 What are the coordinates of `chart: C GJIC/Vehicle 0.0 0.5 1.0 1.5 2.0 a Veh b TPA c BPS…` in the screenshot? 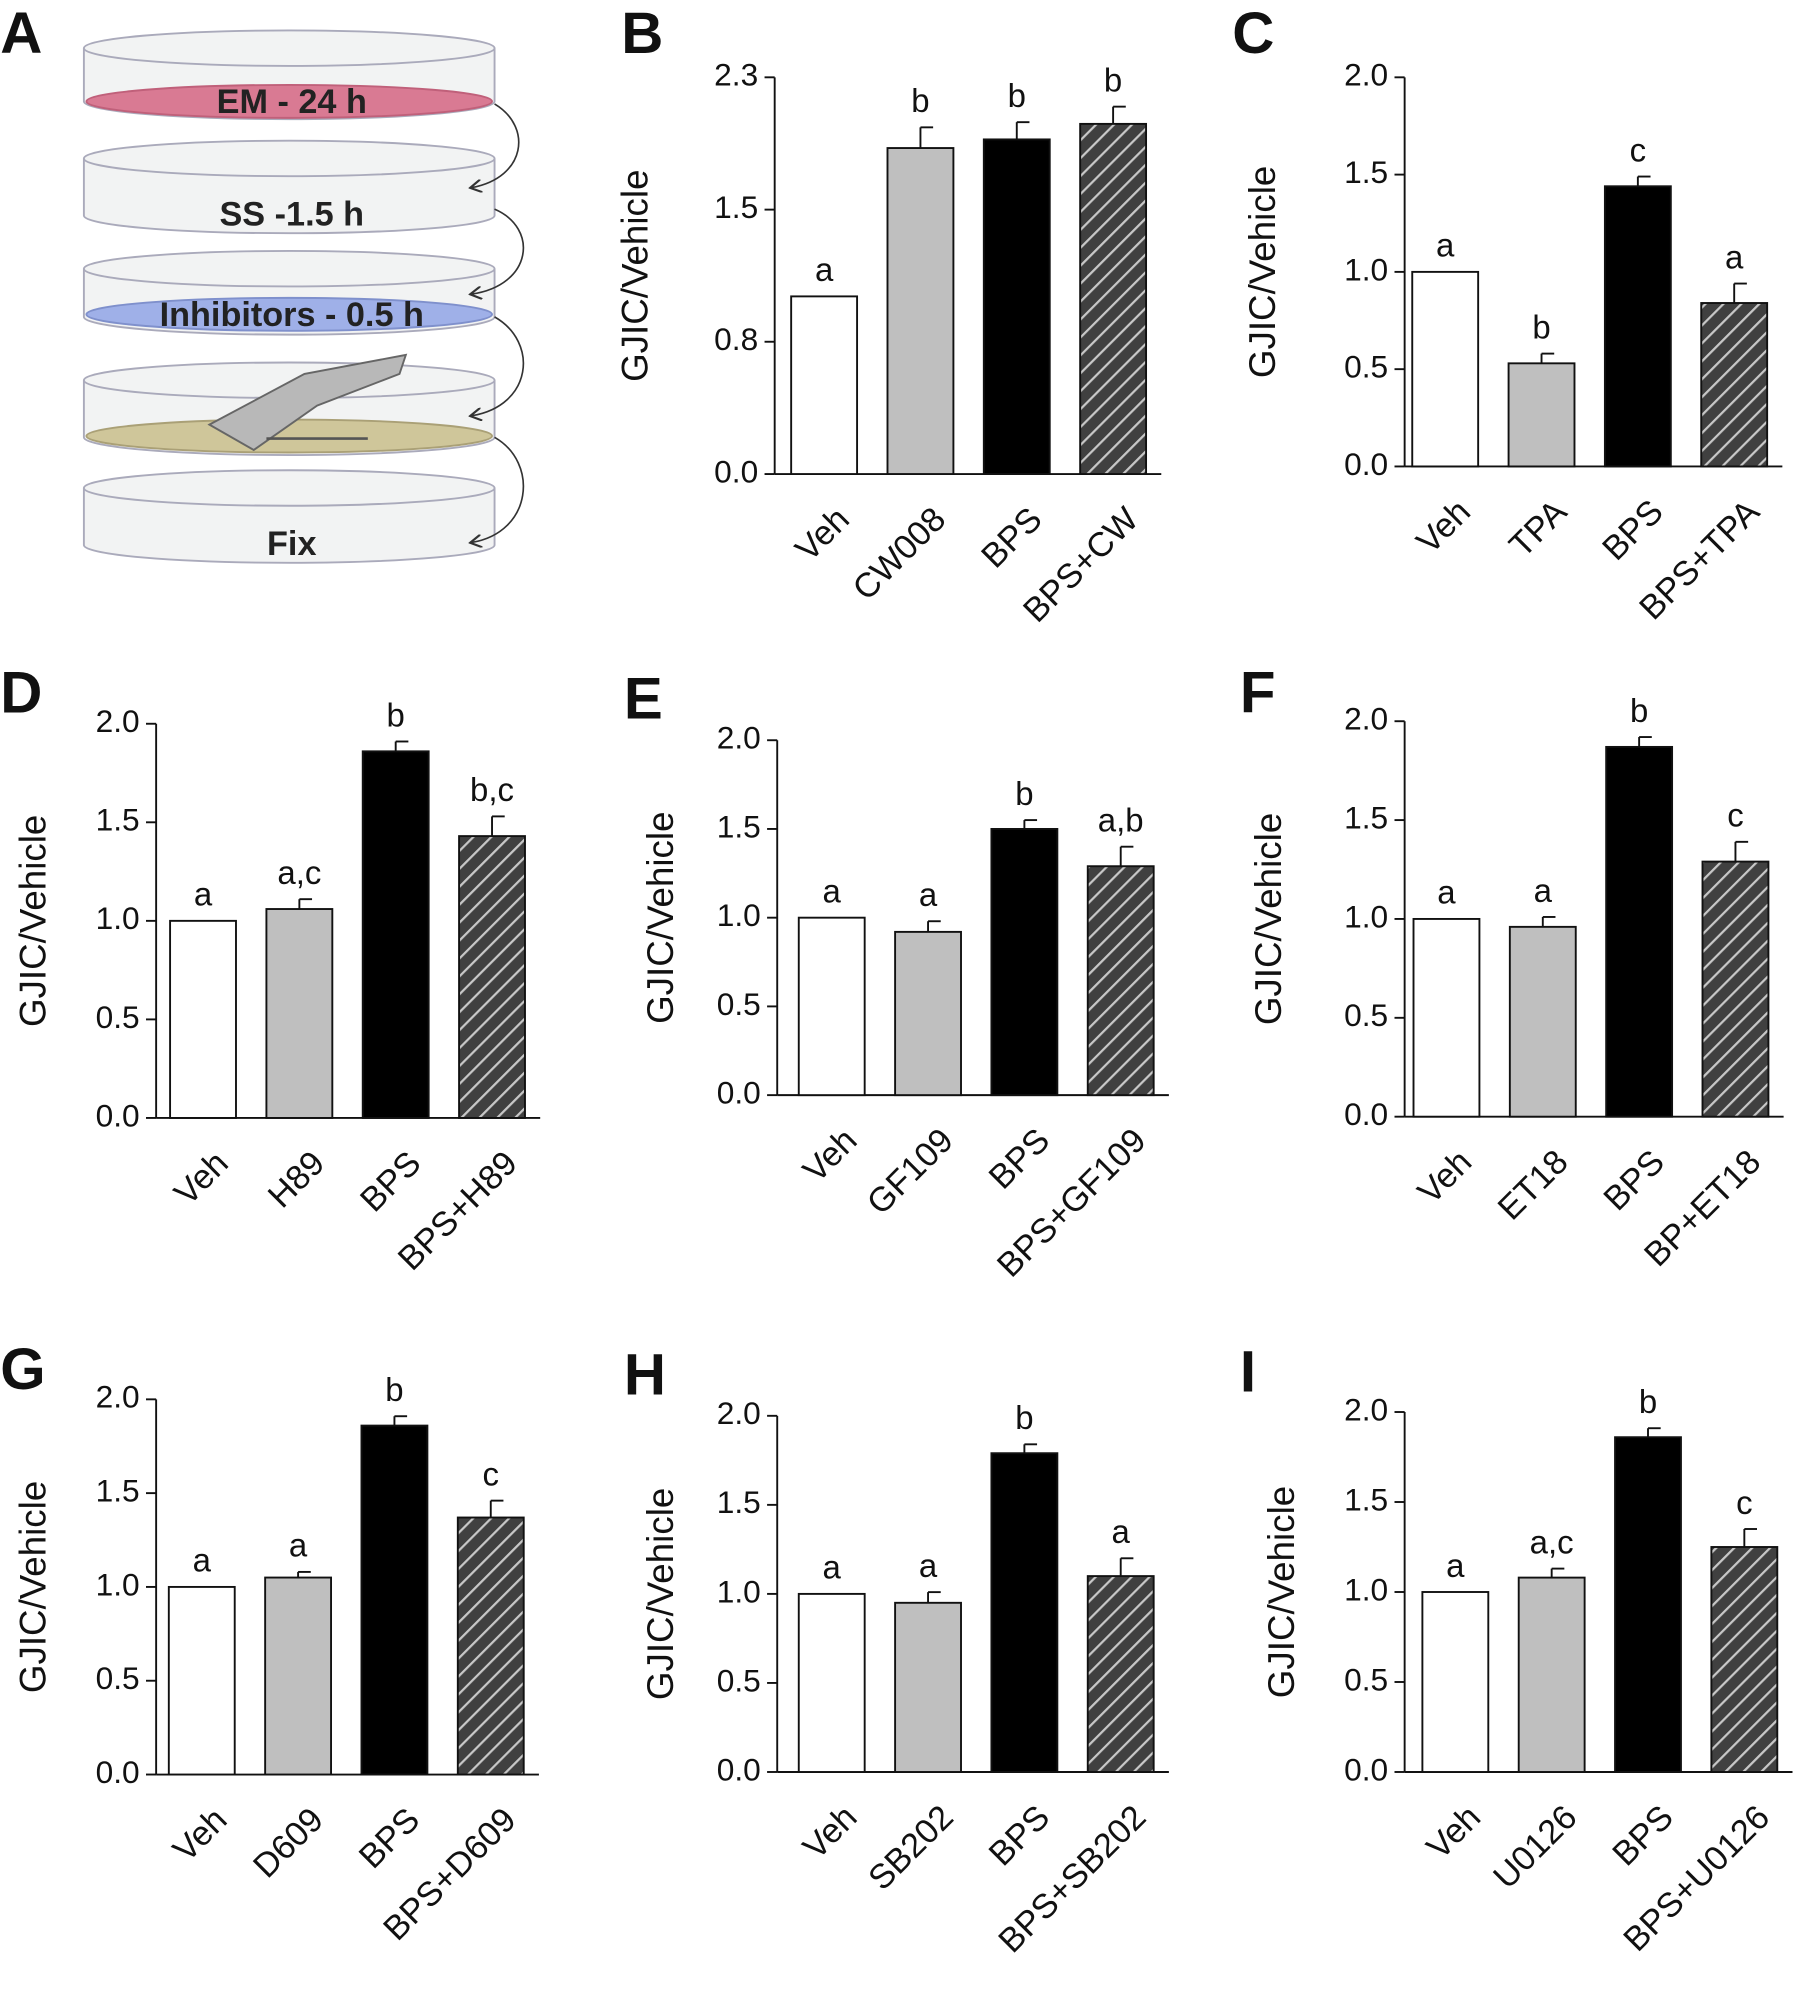 It's located at (1507, 314).